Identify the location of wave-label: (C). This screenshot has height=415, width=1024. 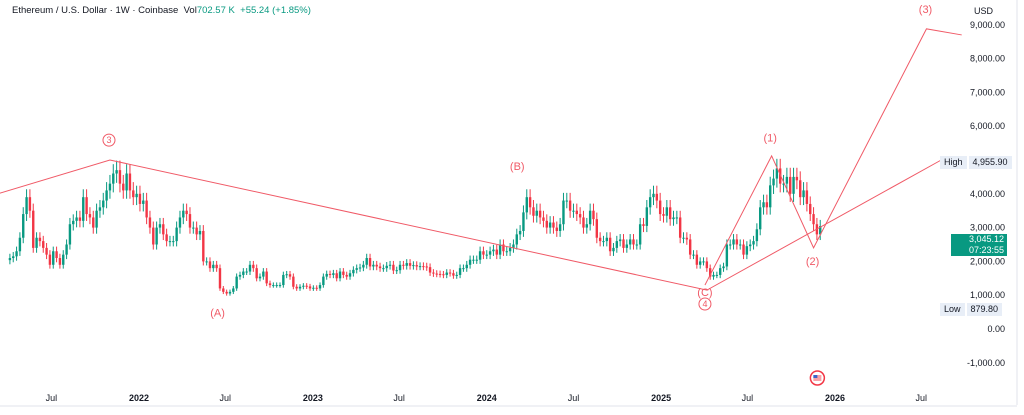
(704, 293).